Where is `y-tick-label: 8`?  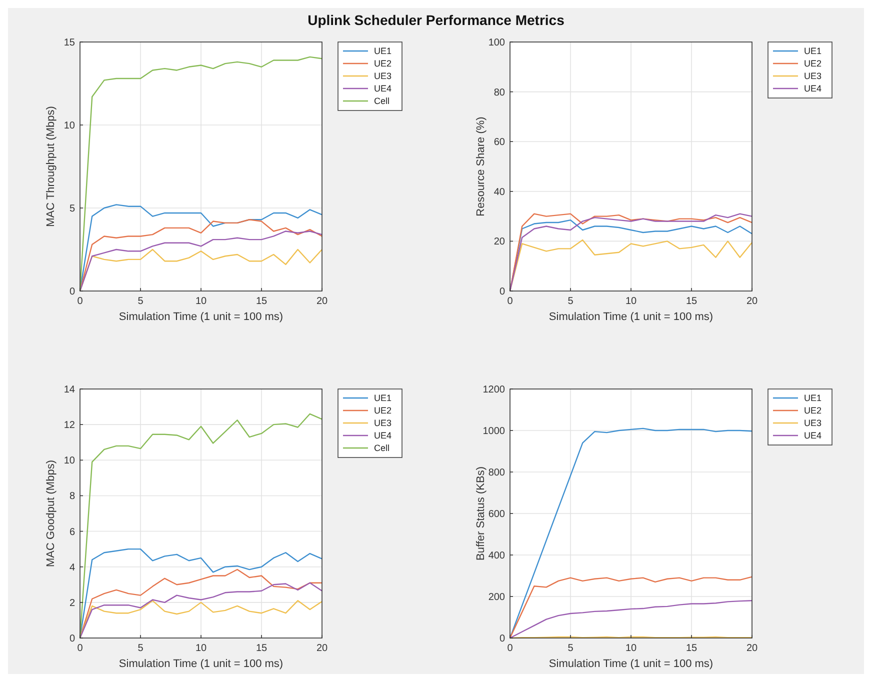 y-tick-label: 8 is located at coordinates (72, 496).